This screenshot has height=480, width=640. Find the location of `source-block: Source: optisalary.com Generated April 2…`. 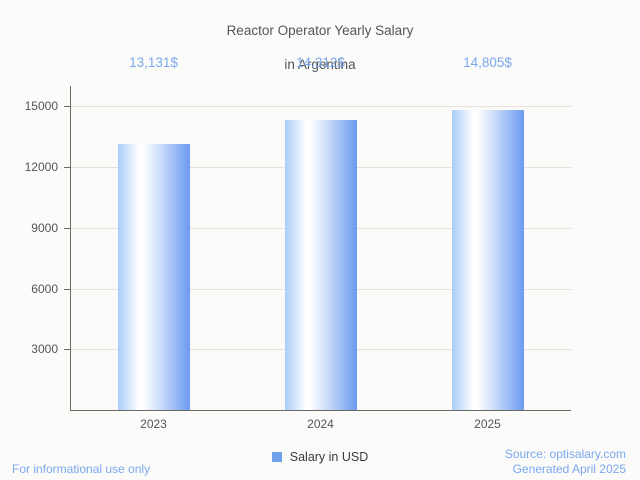

source-block: Source: optisalary.com Generated April 2… is located at coordinates (565, 462).